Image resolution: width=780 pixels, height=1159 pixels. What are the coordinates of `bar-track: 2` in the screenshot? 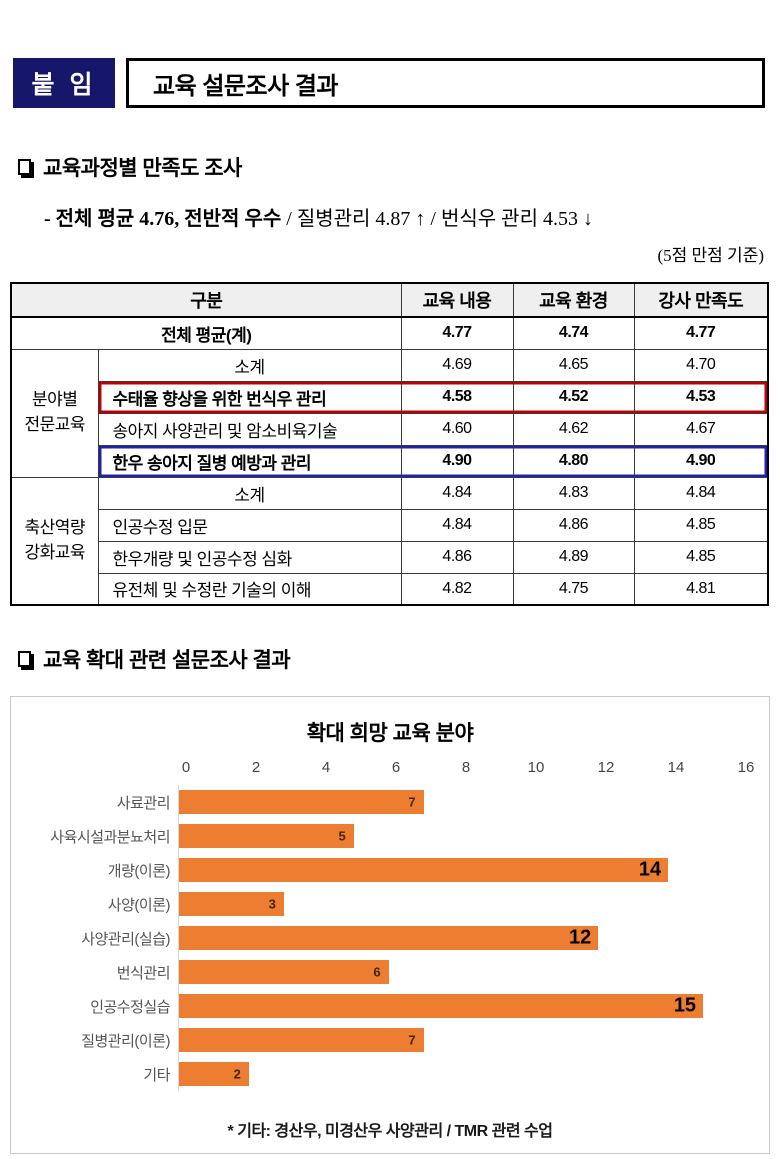 It's located at (458, 1074).